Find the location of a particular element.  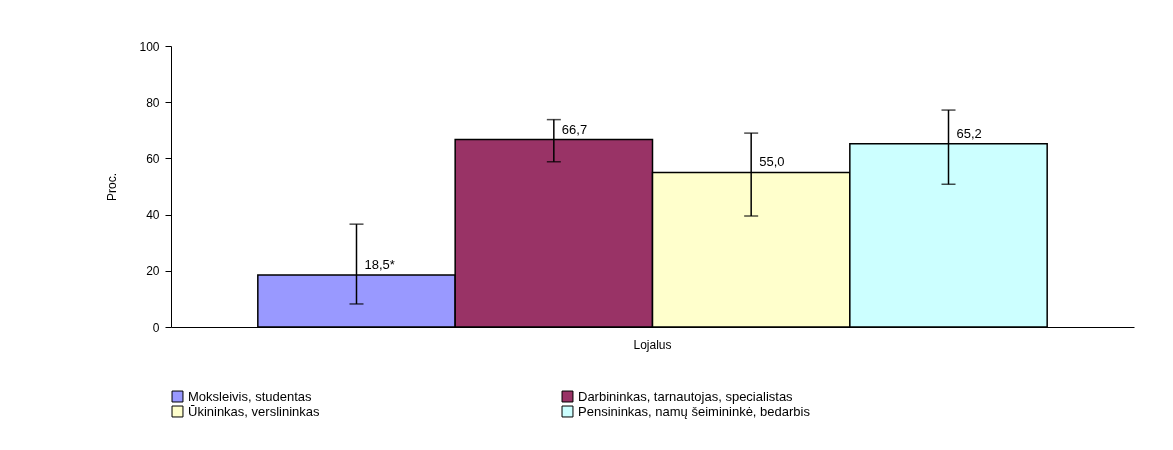

y-tick-label: 100 is located at coordinates (149, 46).